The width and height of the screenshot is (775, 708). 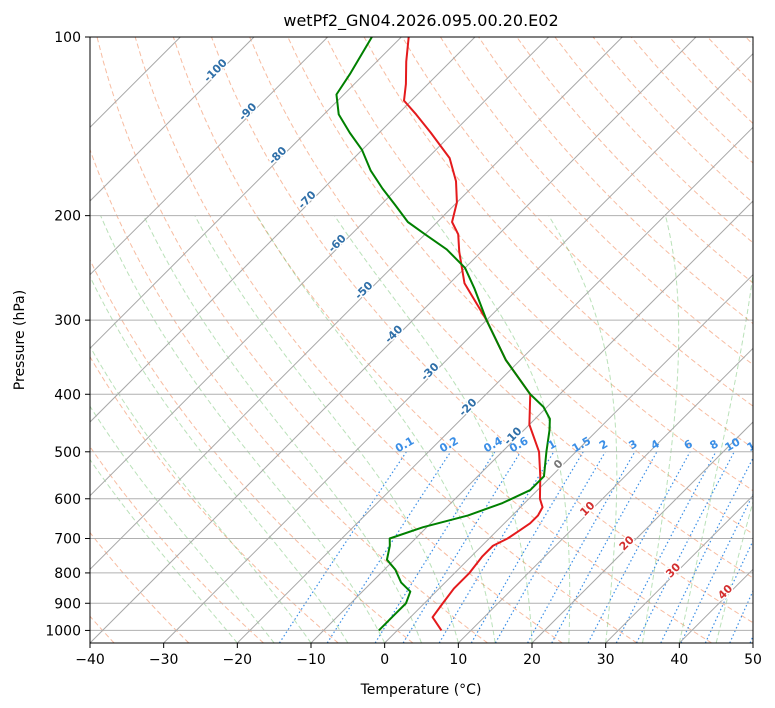 What do you see at coordinates (421, 690) in the screenshot?
I see `x-axis-label: Temperature (°C)` at bounding box center [421, 690].